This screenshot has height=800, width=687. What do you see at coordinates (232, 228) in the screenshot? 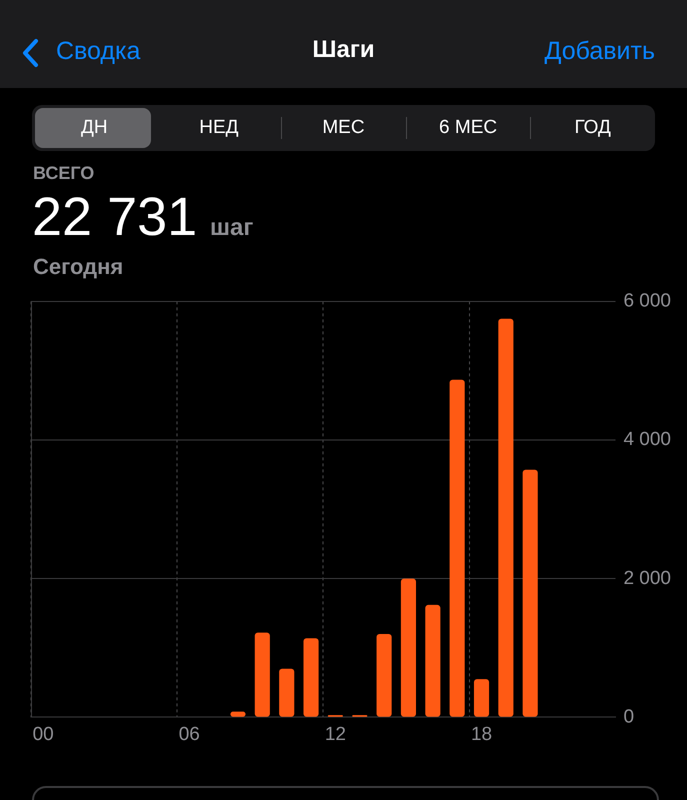
I see `text: шаг` at bounding box center [232, 228].